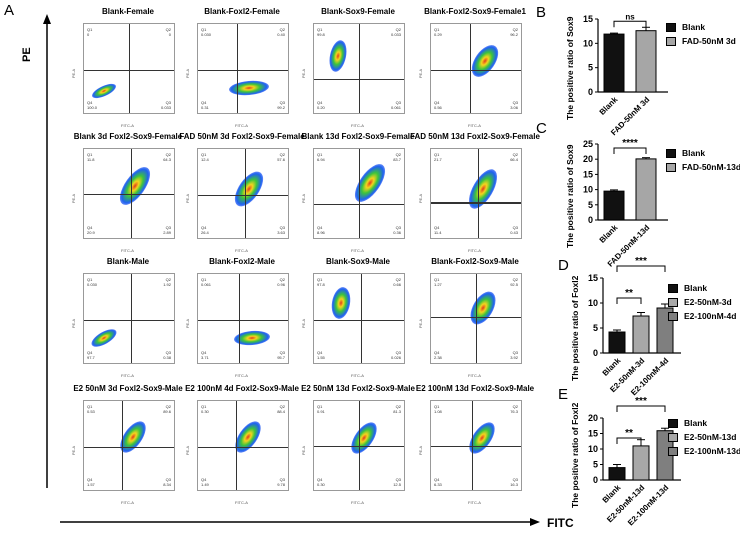 This screenshot has height=534, width=740. I want to click on quadrant-q2: Q2 0.40, so click(281, 32).